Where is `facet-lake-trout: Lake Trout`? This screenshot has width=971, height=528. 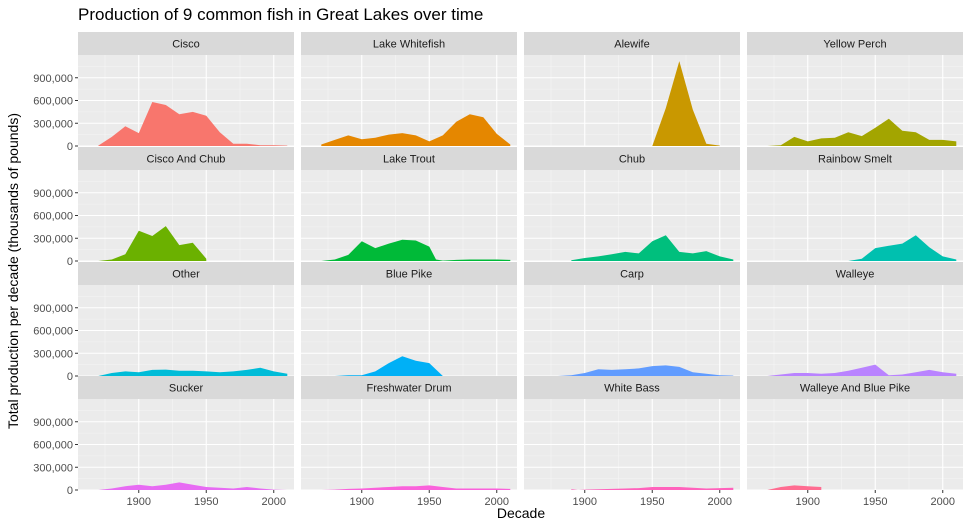 facet-lake-trout: Lake Trout is located at coordinates (409, 204).